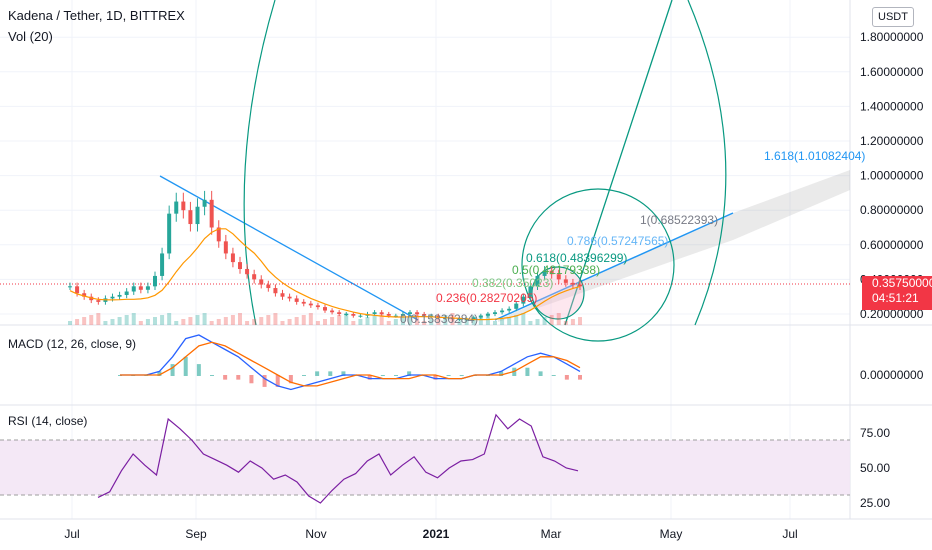  I want to click on time-tick-label: Nov, so click(315, 534).